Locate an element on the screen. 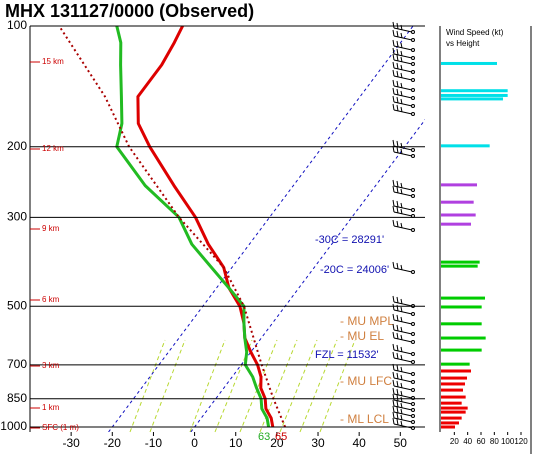  surface-temp: 65 is located at coordinates (281, 437).